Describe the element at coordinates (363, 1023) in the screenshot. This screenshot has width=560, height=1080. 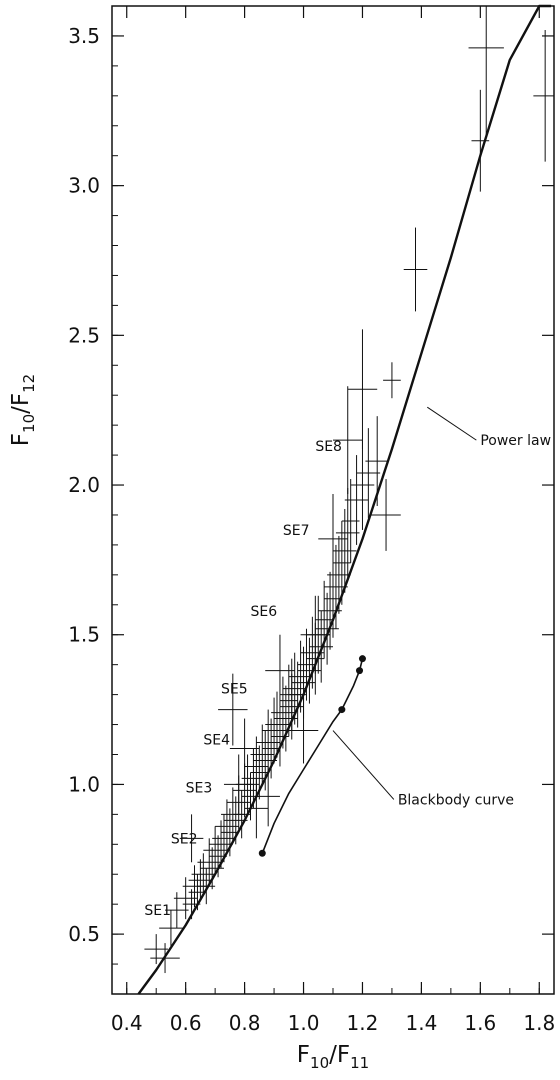
I see `x-tick-label: 1.2` at that location.